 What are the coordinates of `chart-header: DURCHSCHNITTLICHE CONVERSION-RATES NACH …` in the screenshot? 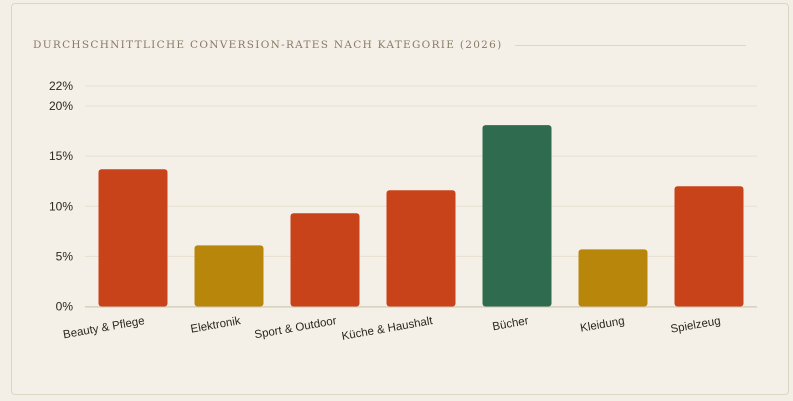 It's located at (389, 45).